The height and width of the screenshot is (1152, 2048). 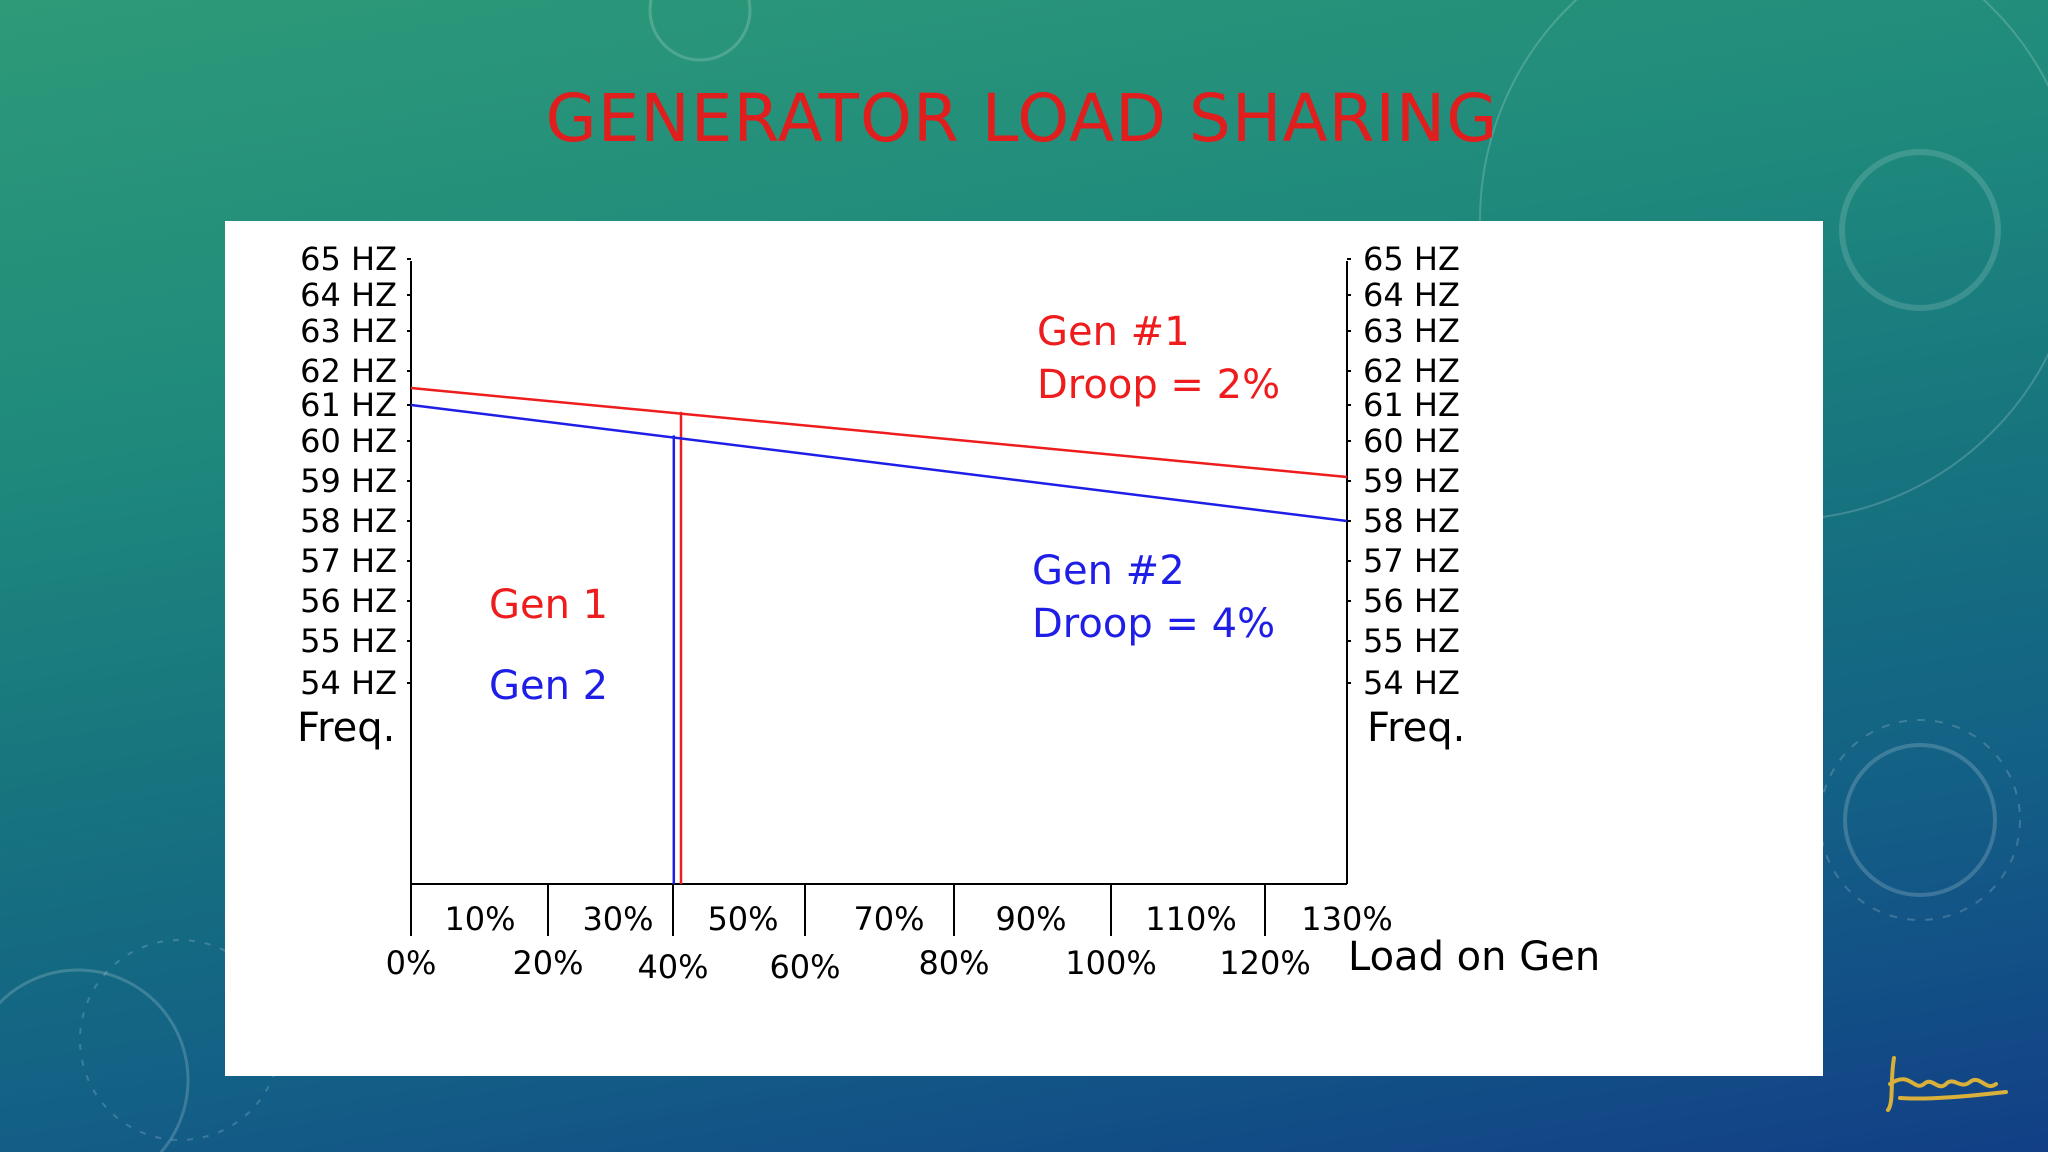 I want to click on series-line-gen1, so click(x=879, y=432).